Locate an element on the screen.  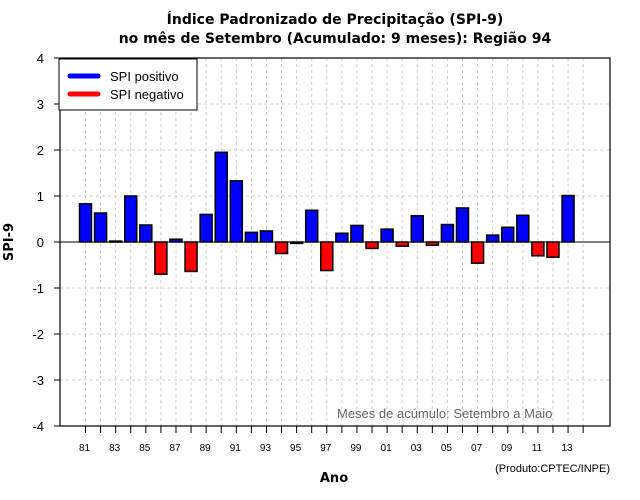
legend: SPI positivo SPI negativo is located at coordinates (128, 84).